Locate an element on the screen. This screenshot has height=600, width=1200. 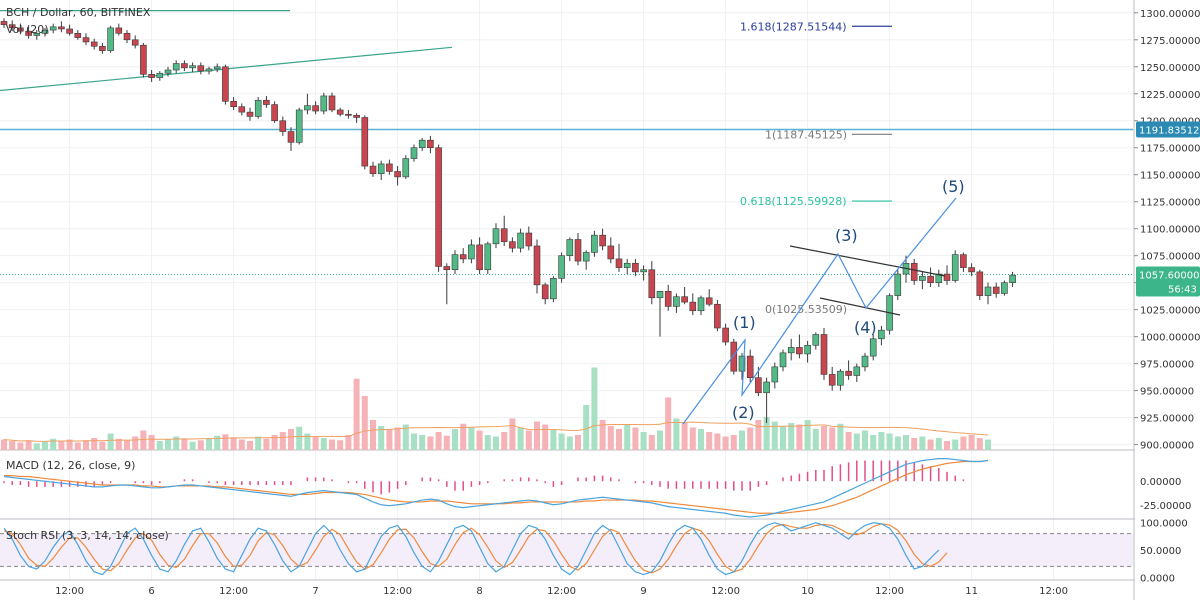
volume-indicator-label: Vol (20) is located at coordinates (27, 29).